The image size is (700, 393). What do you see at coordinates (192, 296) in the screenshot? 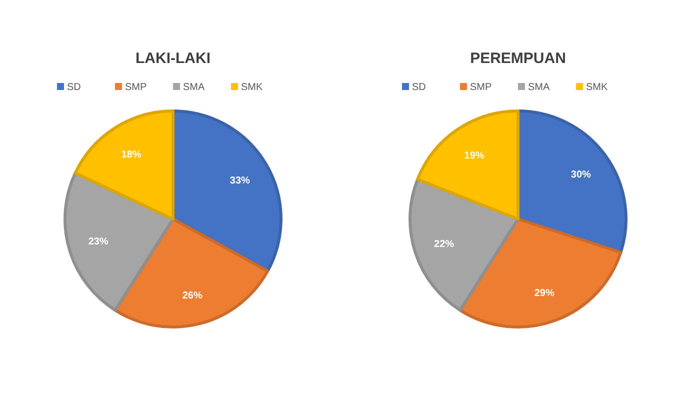
I see `data-label: 26%` at bounding box center [192, 296].